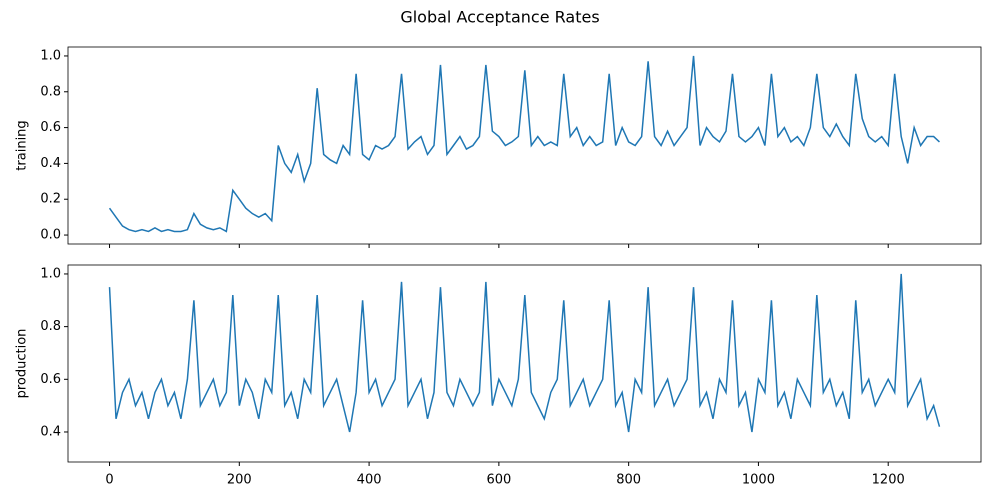  What do you see at coordinates (50, 199) in the screenshot?
I see `y-tick-label: 0.2` at bounding box center [50, 199].